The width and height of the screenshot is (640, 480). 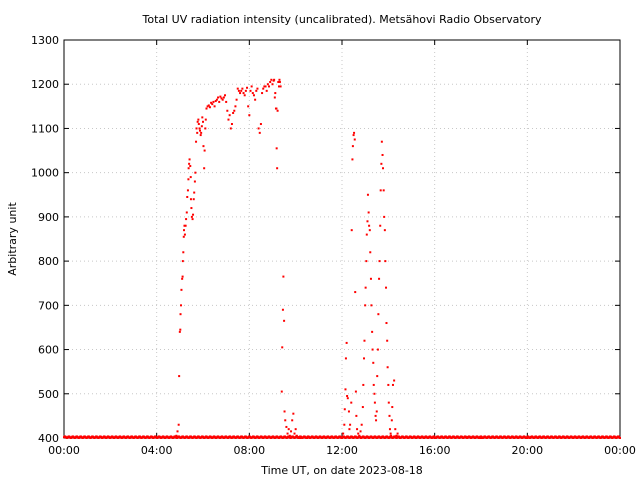 I want to click on x-tick-label: 12:00, so click(x=342, y=450).